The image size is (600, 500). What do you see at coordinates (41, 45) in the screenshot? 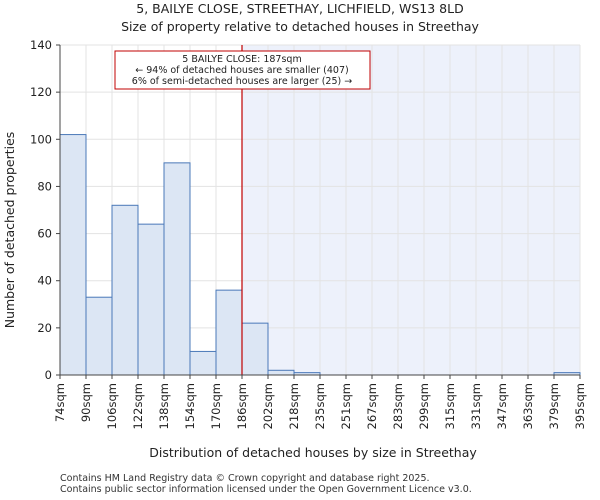
I see `y-tick-label: 140` at bounding box center [41, 45].